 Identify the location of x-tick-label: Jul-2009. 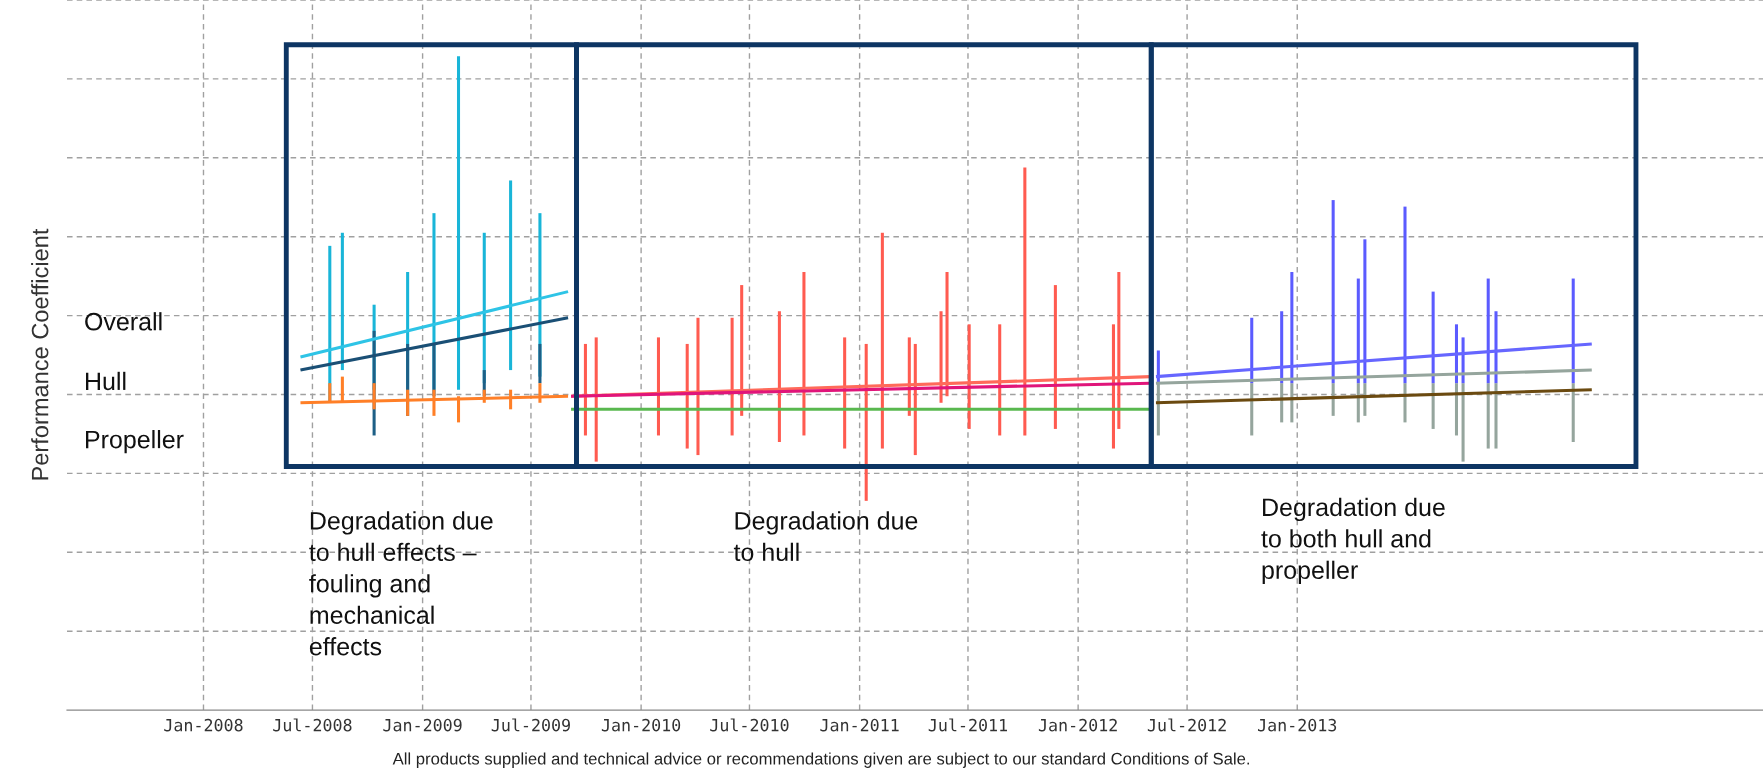
(530, 725).